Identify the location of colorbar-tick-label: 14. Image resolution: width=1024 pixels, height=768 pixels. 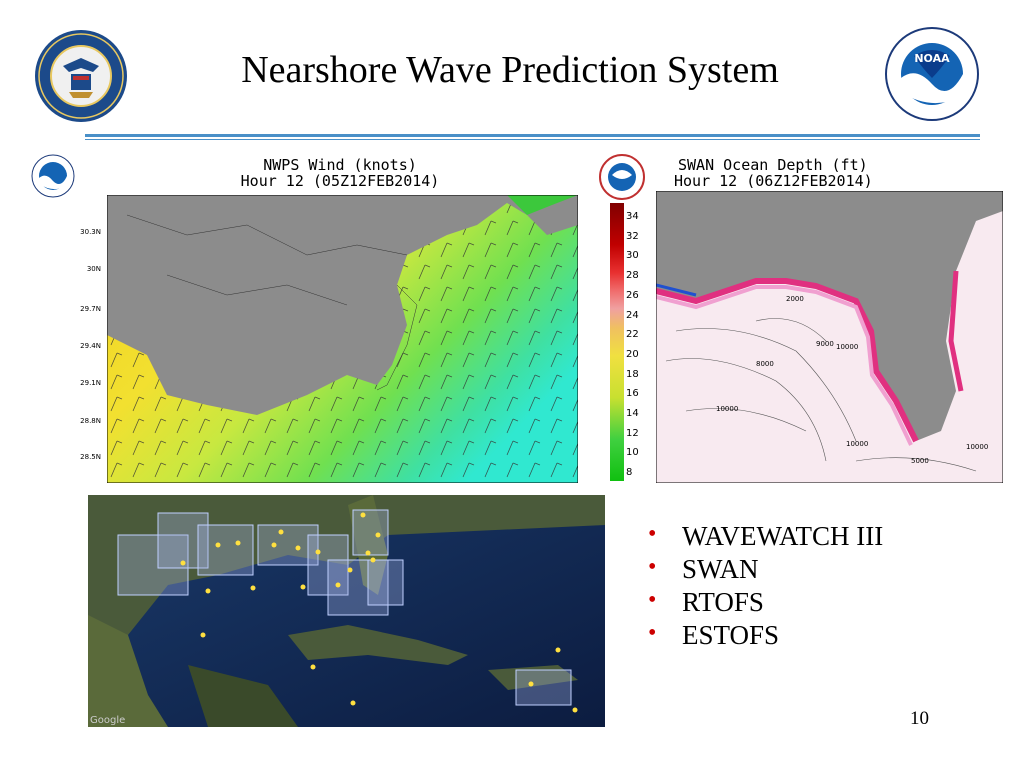
(632, 413).